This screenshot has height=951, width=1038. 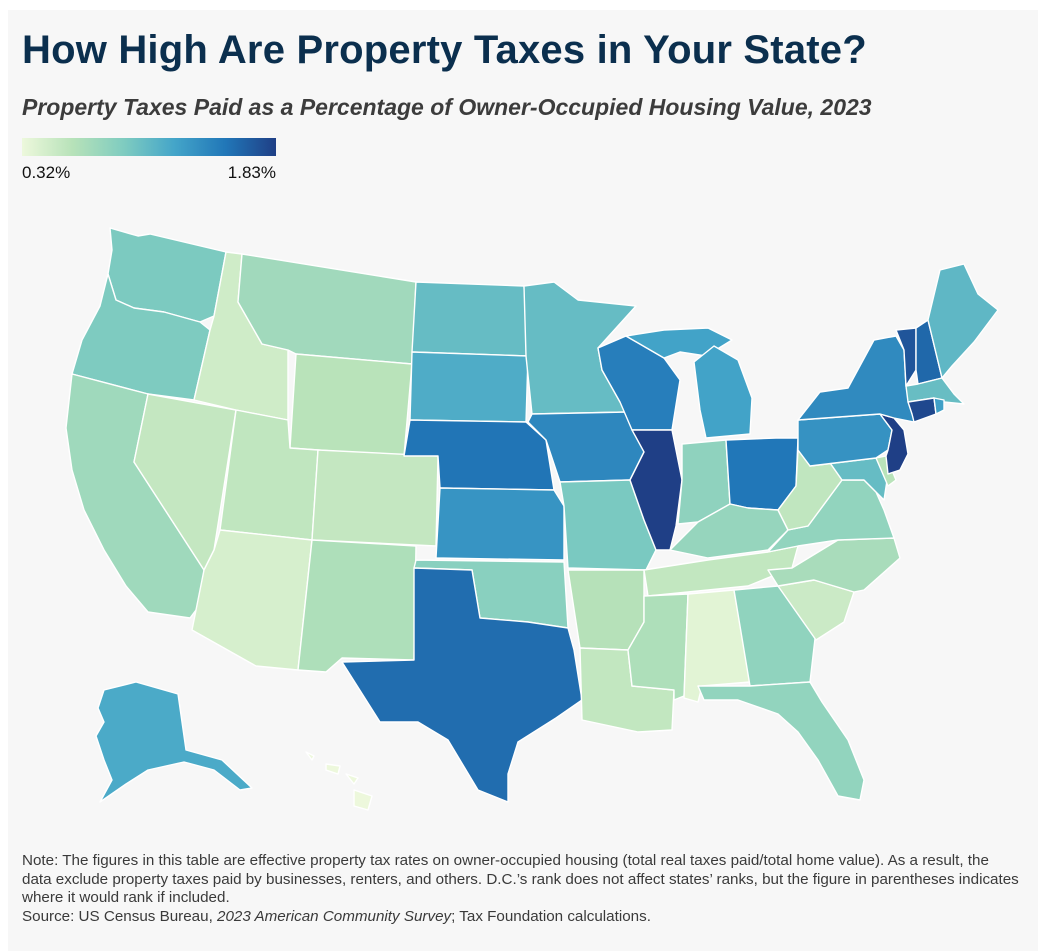 What do you see at coordinates (334, 916) in the screenshot?
I see `source-title: 2023 American Community Survey` at bounding box center [334, 916].